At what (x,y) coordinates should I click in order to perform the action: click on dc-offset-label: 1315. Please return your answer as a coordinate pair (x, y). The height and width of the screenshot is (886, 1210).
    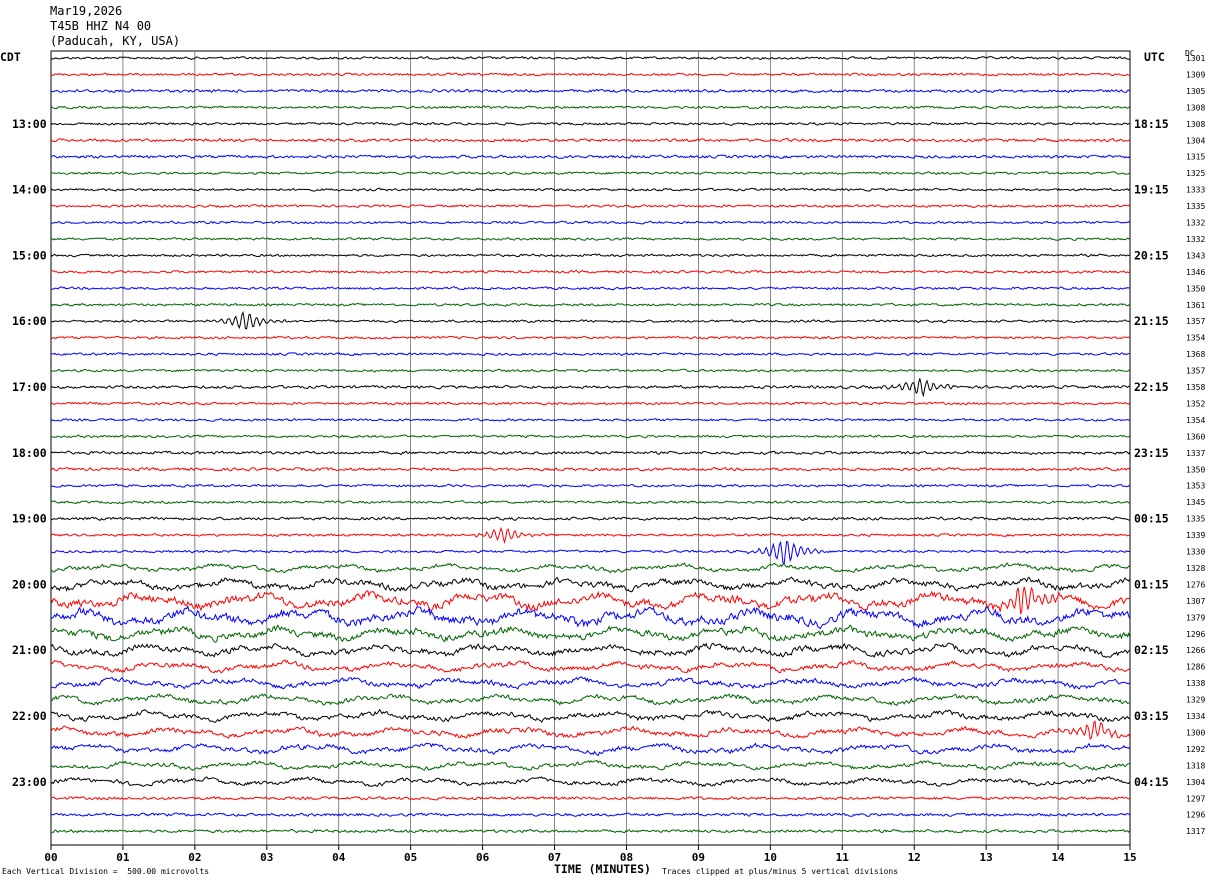
    Looking at the image, I should click on (1195, 157).